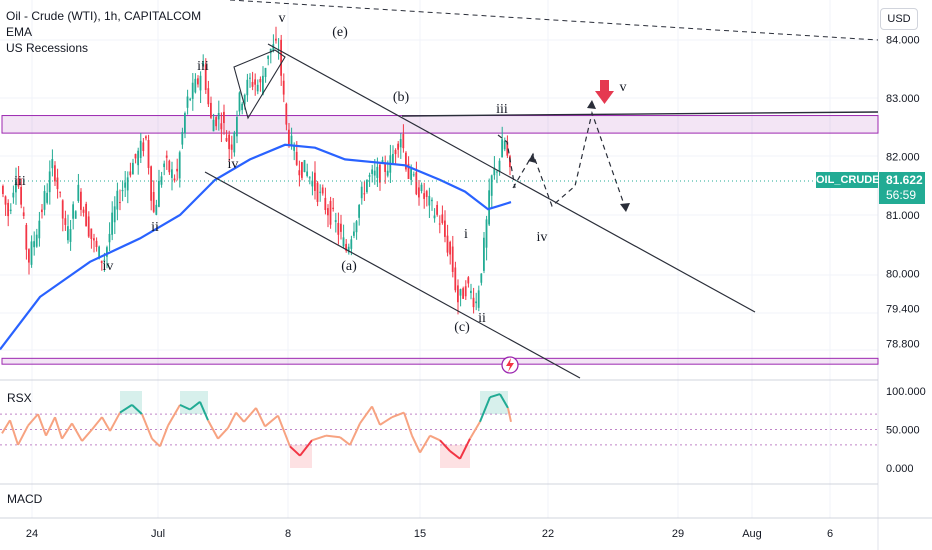 This screenshot has width=932, height=550. Describe the element at coordinates (906, 430) in the screenshot. I see `rsx-axis: 100.000 50.000 0.000` at that location.